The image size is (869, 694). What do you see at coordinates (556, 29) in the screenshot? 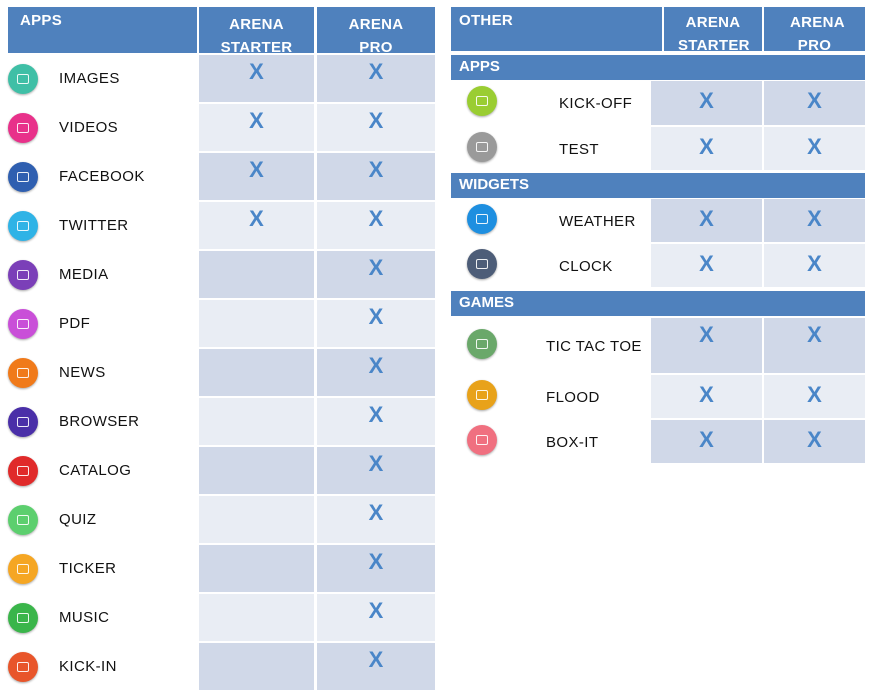
I see `right-header-other: OTHER` at bounding box center [556, 29].